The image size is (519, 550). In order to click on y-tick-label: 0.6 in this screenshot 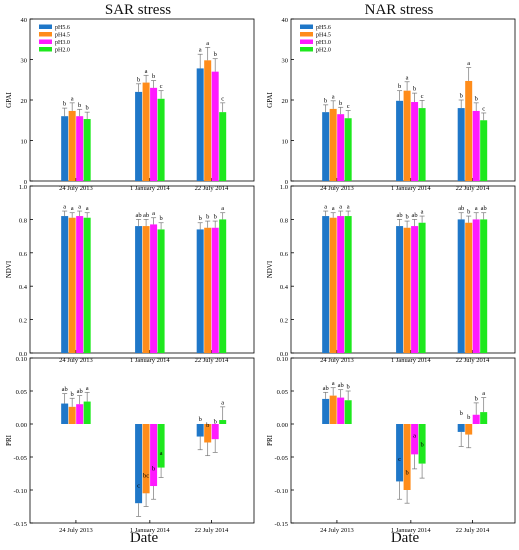, I will do `click(284, 254)`.